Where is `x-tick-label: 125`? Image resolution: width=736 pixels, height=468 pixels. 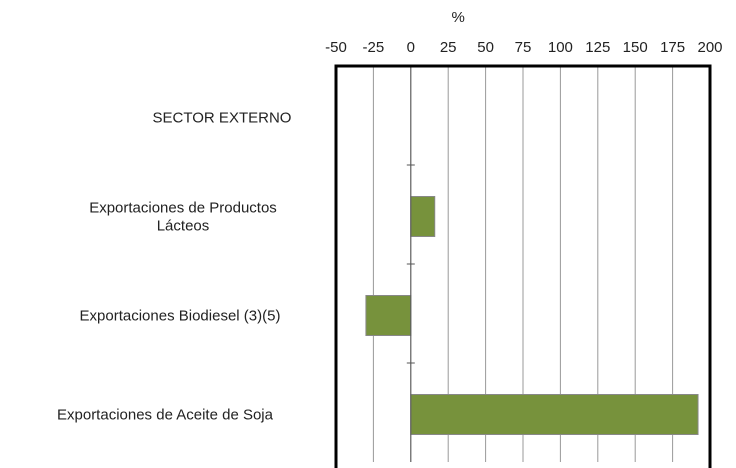
x-tick-label: 125 is located at coordinates (597, 47).